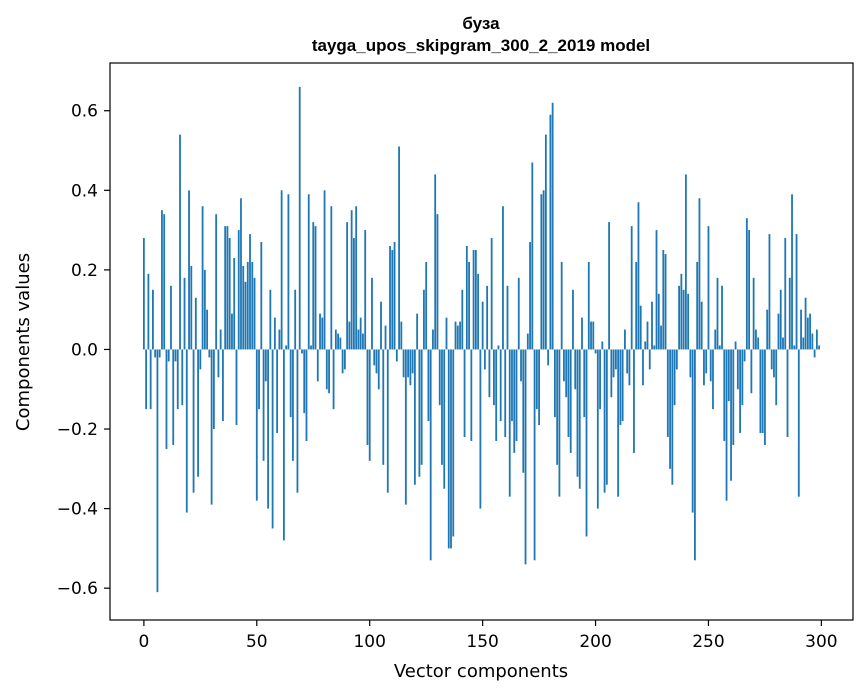  I want to click on x-tick-label: 300, so click(821, 642).